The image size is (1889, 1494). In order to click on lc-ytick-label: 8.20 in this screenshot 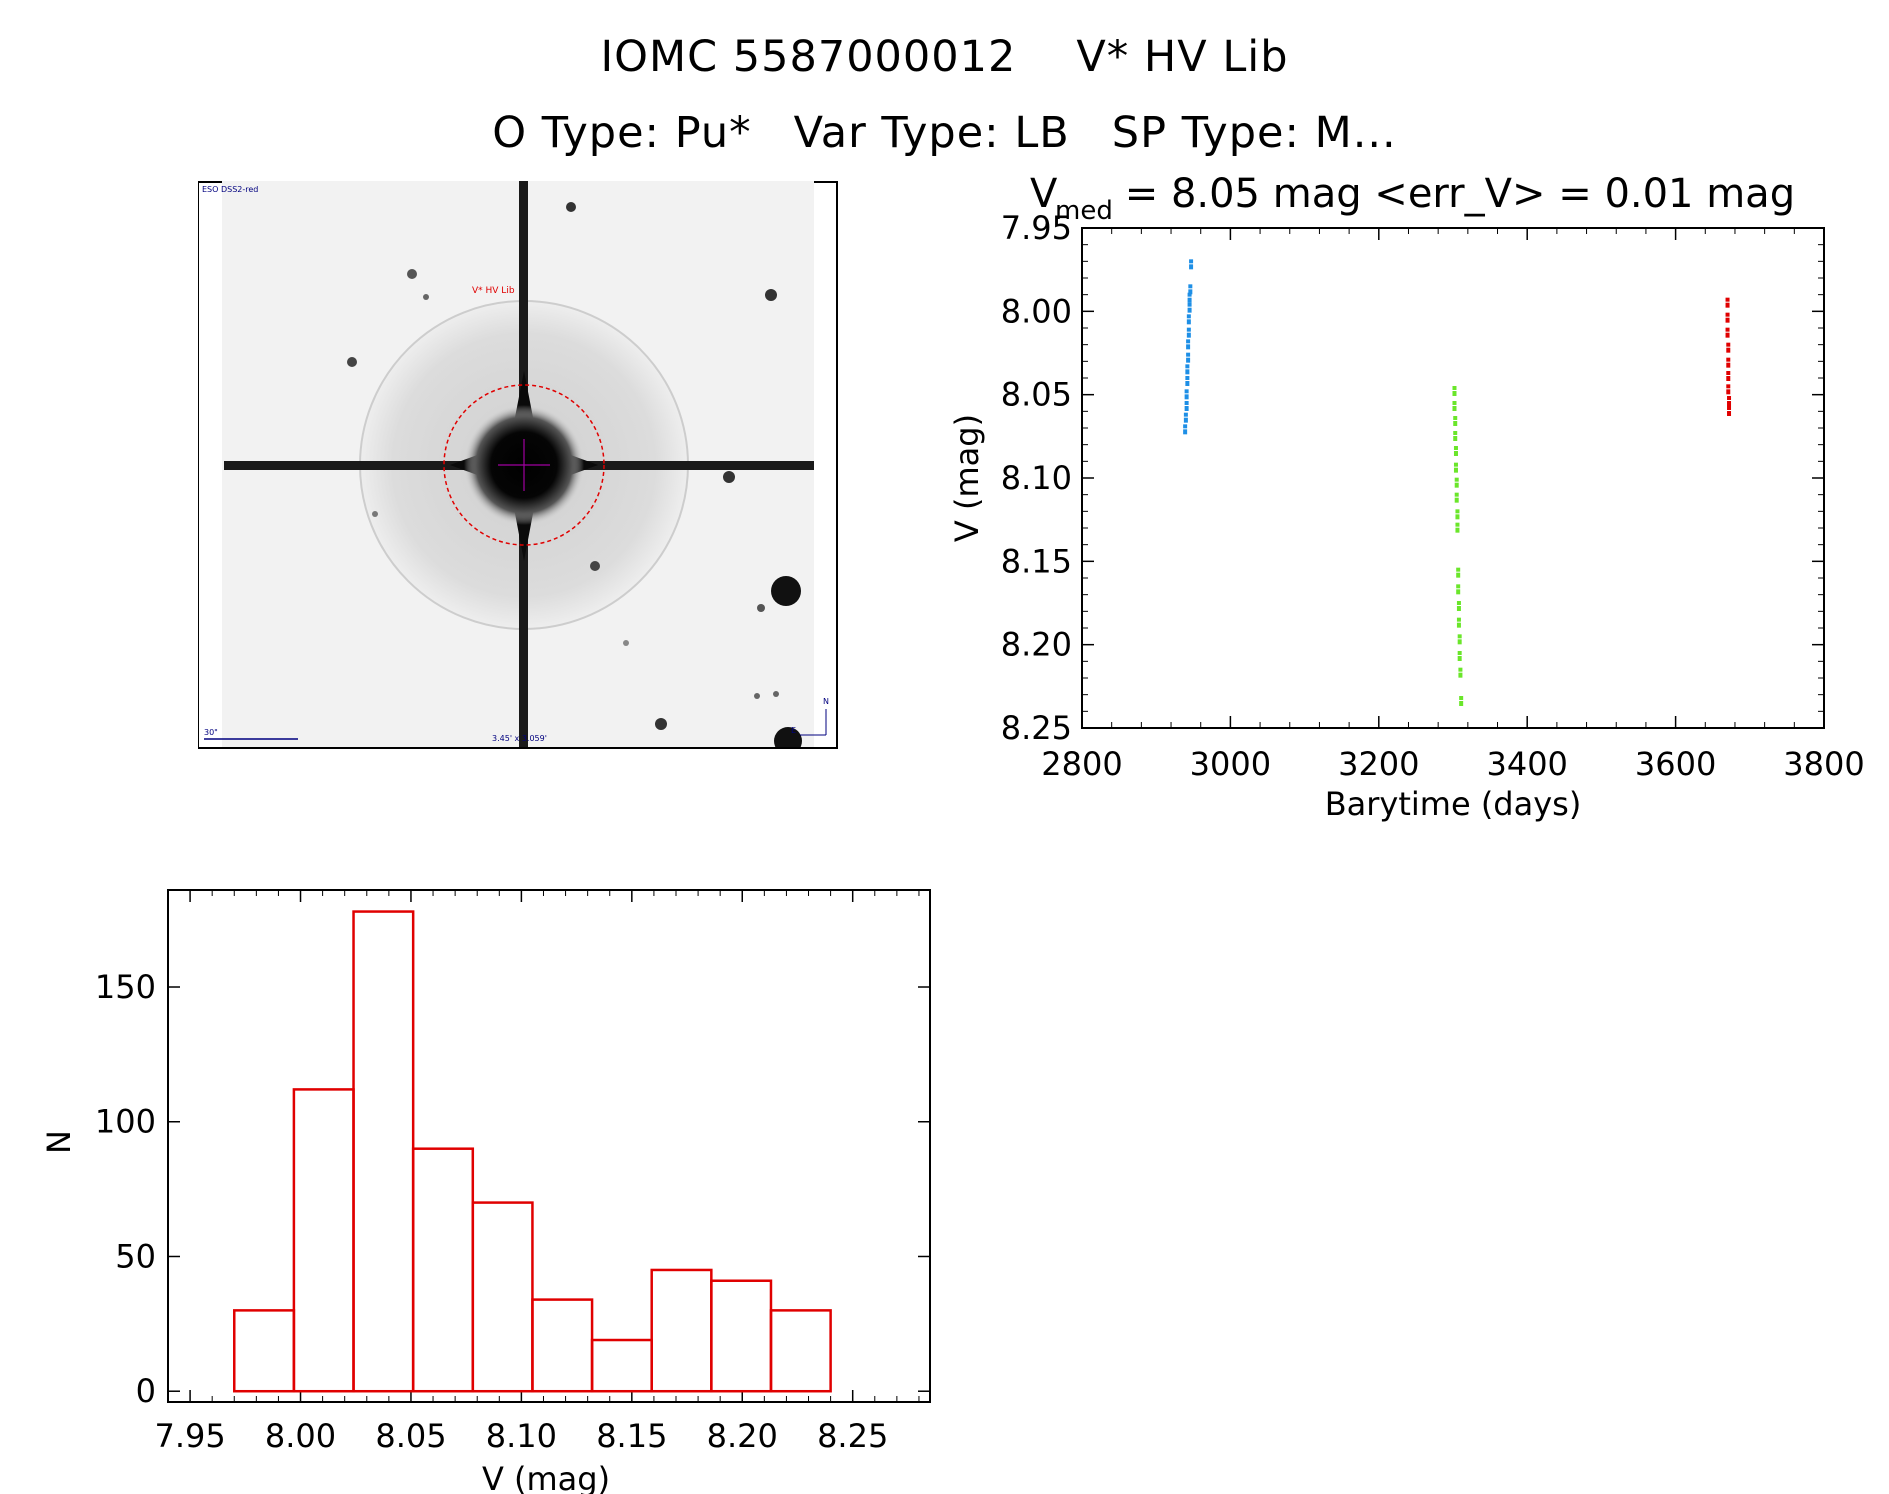, I will do `click(1036, 645)`.